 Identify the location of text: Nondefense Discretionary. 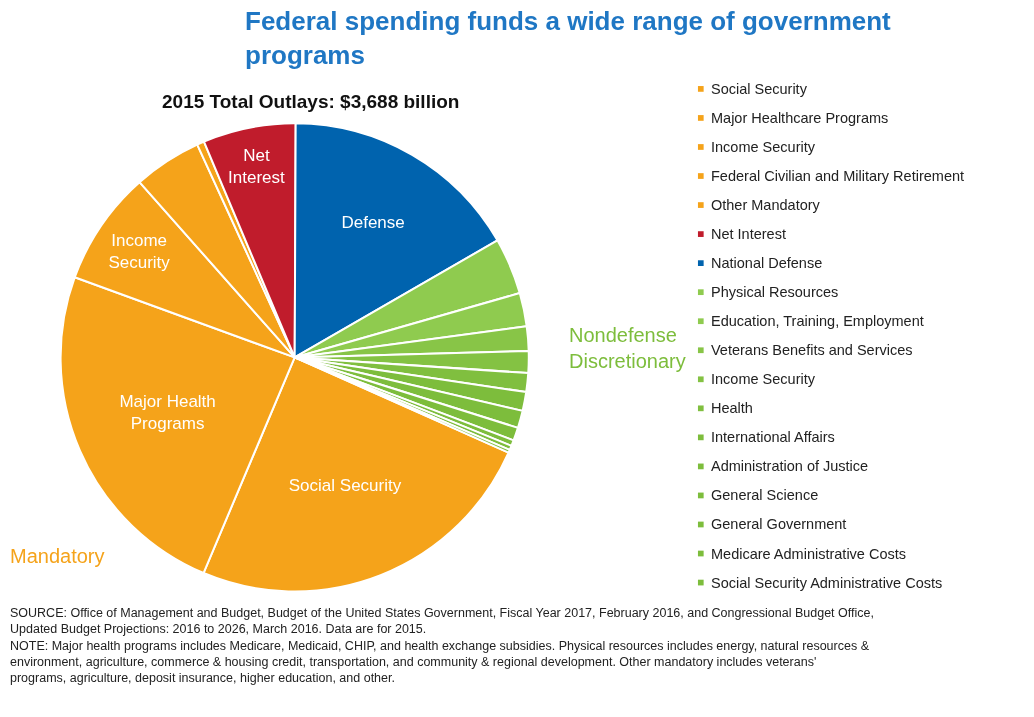
(627, 348).